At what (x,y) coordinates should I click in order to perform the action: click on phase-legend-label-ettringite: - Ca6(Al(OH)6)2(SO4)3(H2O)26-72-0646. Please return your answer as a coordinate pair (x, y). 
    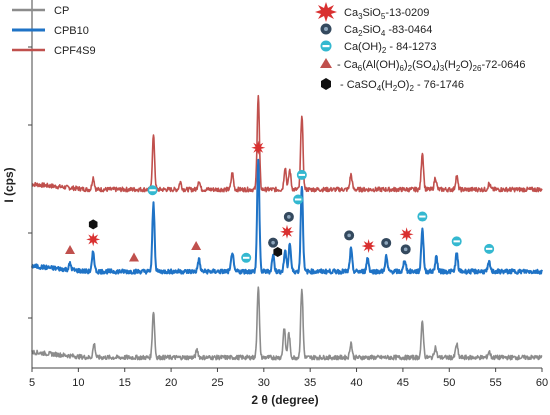
    Looking at the image, I should click on (431, 66).